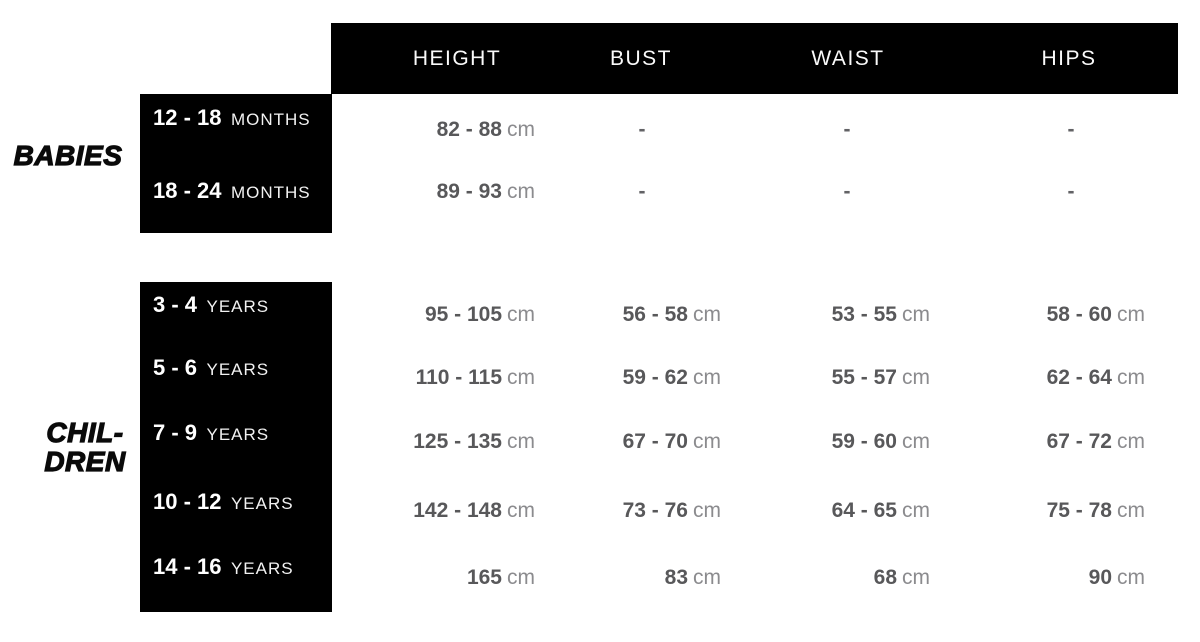  I want to click on cell-waist-children-5: 68 cm, so click(902, 578).